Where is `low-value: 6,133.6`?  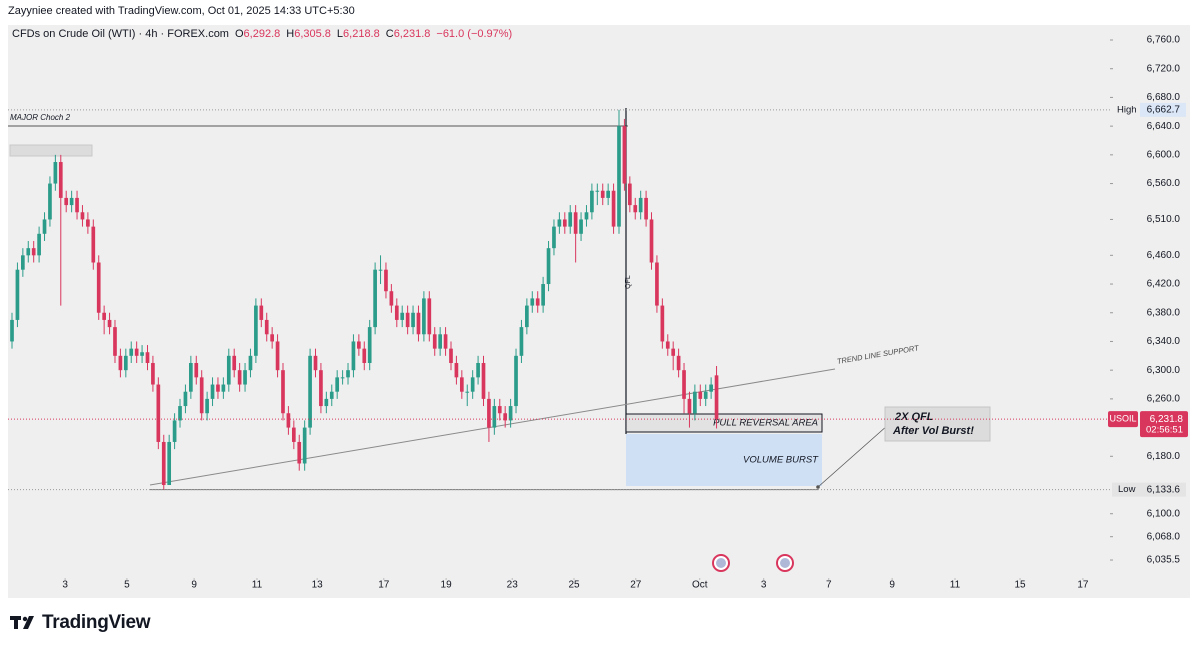
low-value: 6,133.6 is located at coordinates (1164, 489).